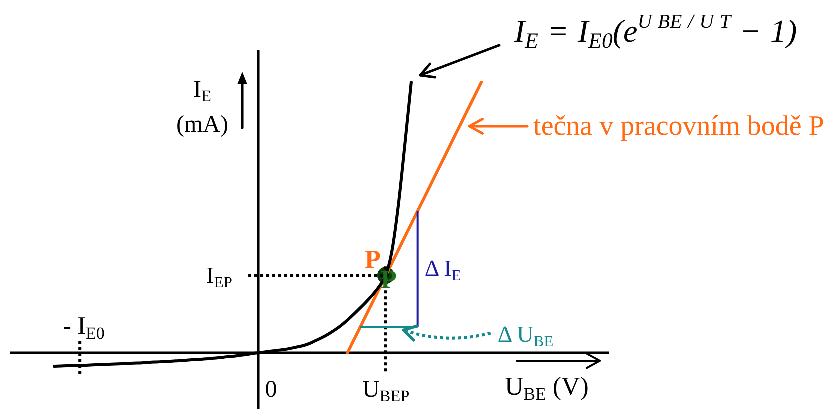 Image resolution: width=839 pixels, height=418 pixels. What do you see at coordinates (656, 33) in the screenshot?
I see `text: I$_{E}$ = I$_{E0}$(e$^{U BE / U T}$ − 1)` at bounding box center [656, 33].